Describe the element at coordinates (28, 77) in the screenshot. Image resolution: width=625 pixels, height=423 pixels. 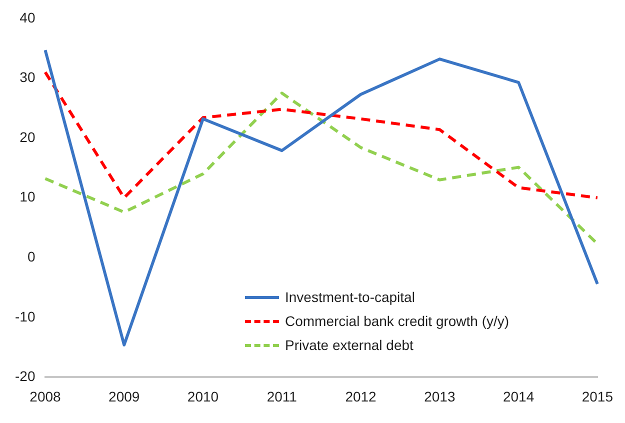
I see `y-tick-label: 30` at that location.